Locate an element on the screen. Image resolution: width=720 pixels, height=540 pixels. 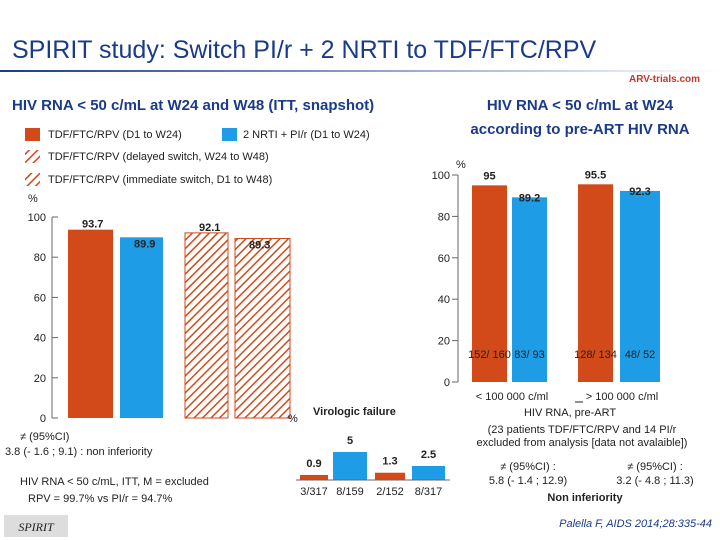
value-label: 2.5 is located at coordinates (428, 455).